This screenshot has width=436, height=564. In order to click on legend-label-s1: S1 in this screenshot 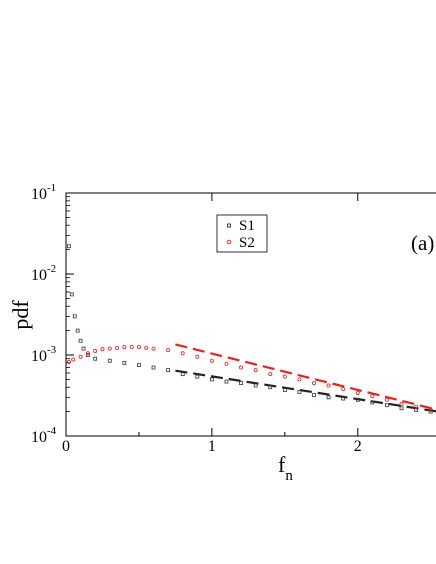, I will do `click(247, 226)`.